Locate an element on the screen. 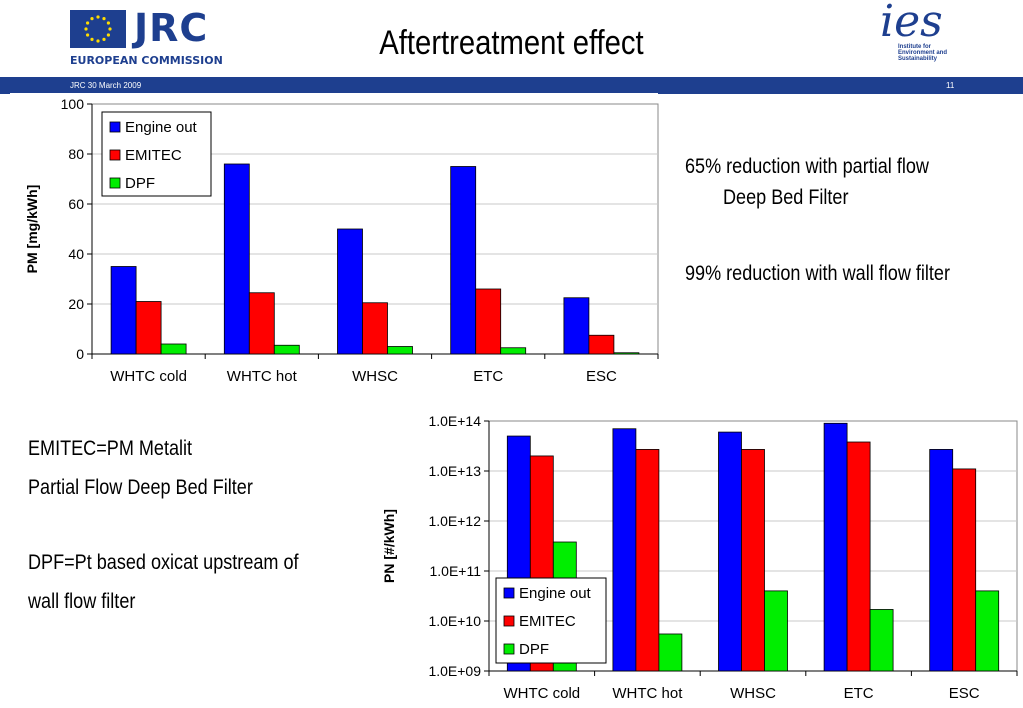  pn-ytick-label: 1.0E+09 is located at coordinates (454, 671).